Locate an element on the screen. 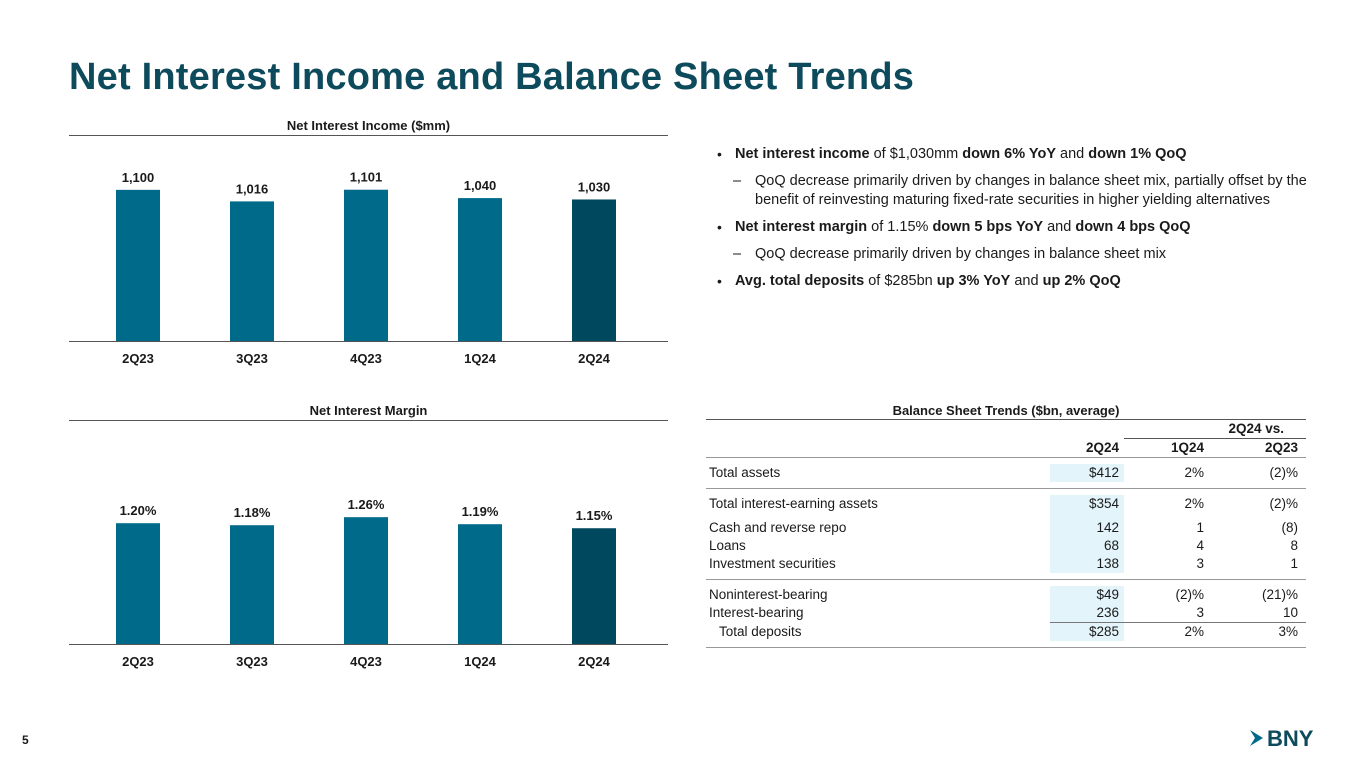 This screenshot has height=768, width=1365. col-header-2q23: 2Q23 is located at coordinates (1262, 447).